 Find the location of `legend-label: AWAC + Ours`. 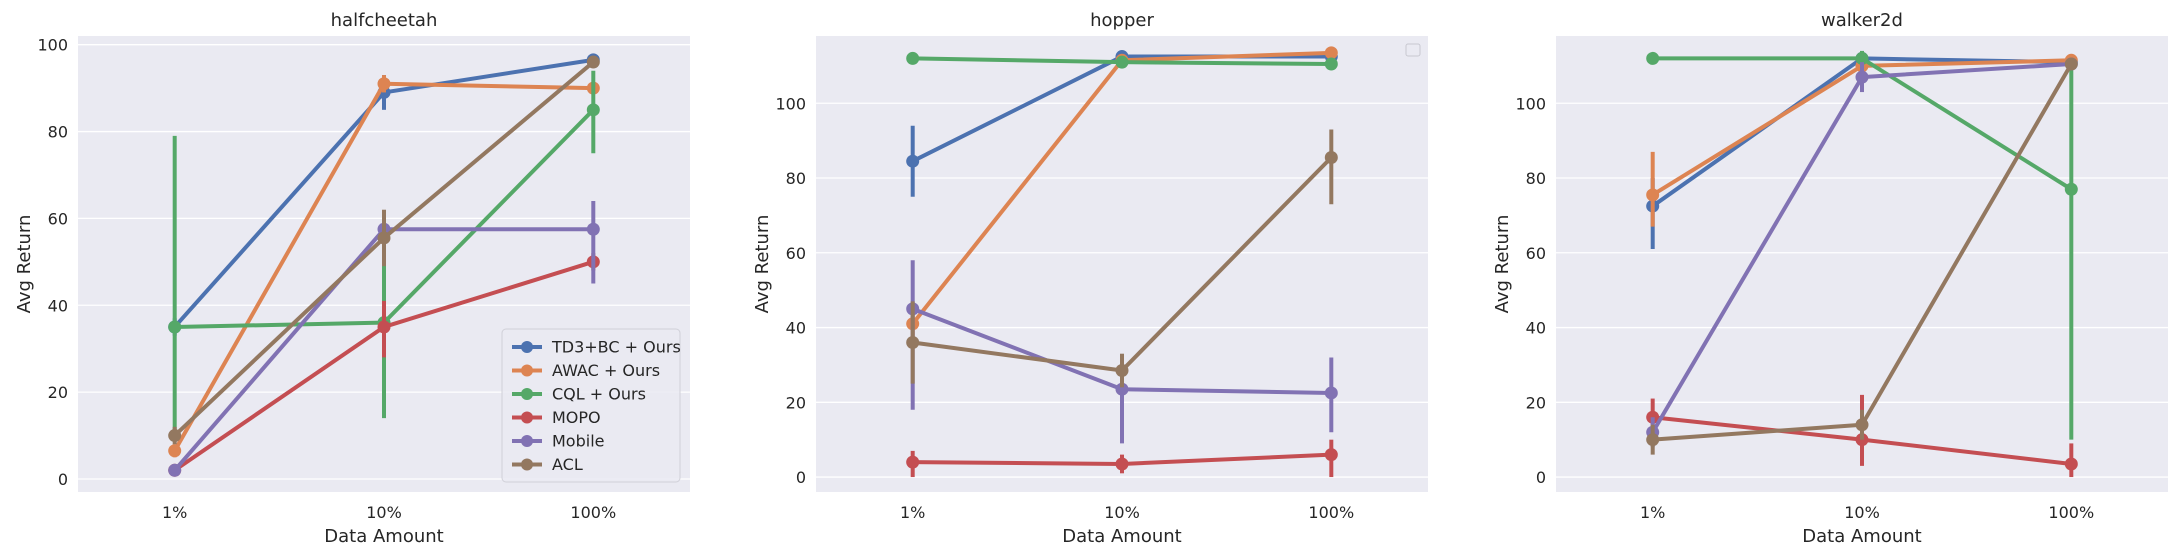

legend-label: AWAC + Ours is located at coordinates (606, 370).